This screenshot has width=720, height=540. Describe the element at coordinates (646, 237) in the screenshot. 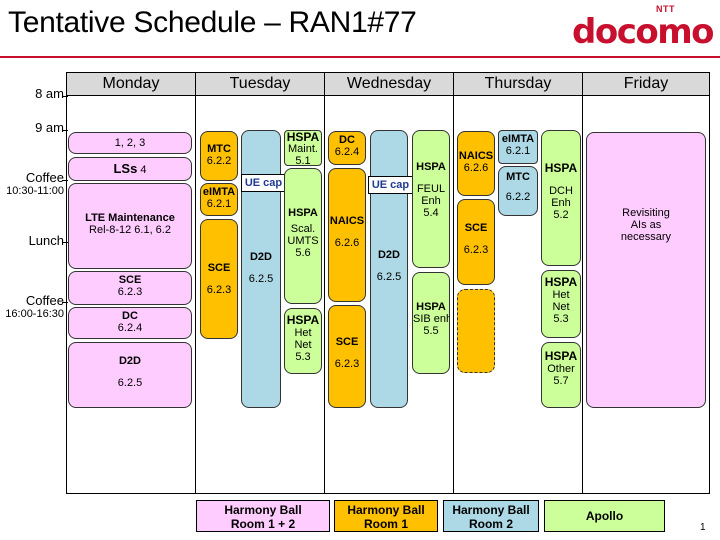

I see `friday-rev-line3: necessary` at that location.